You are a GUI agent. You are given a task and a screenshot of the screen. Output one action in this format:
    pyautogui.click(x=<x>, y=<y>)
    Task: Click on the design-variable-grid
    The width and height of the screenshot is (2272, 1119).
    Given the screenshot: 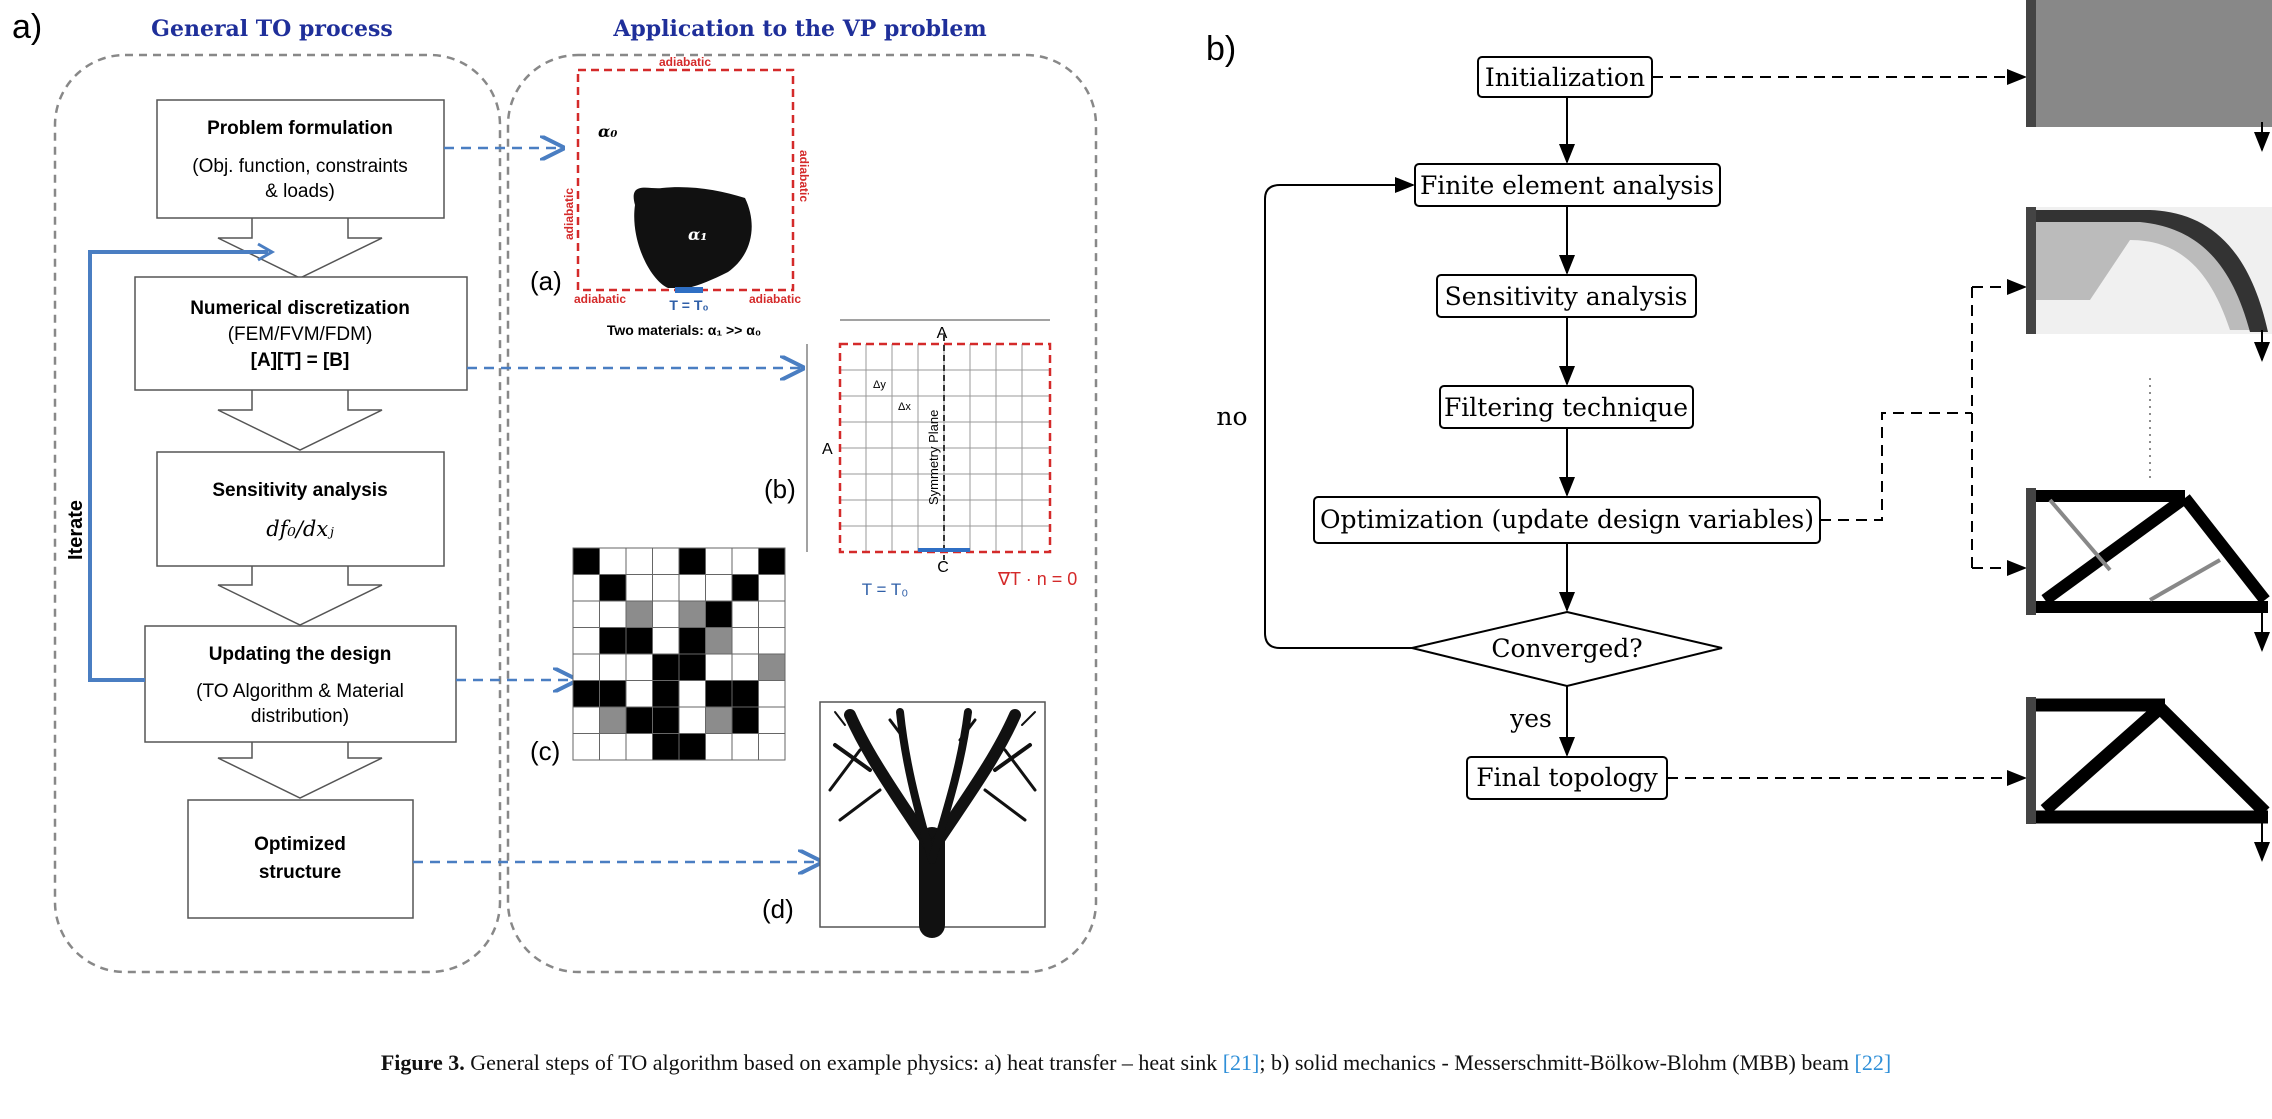 What is the action you would take?
    pyautogui.click(x=679, y=654)
    